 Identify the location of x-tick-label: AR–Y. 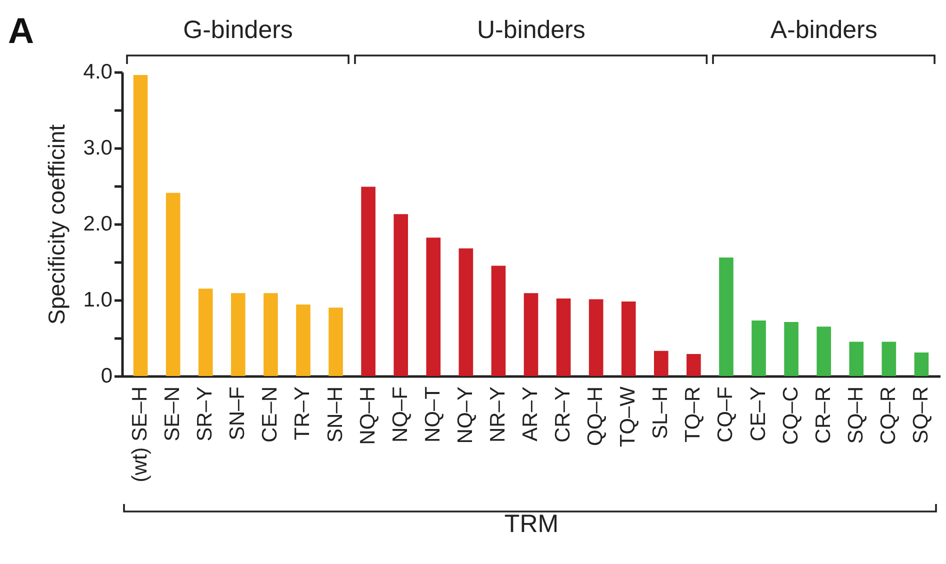
(530, 414).